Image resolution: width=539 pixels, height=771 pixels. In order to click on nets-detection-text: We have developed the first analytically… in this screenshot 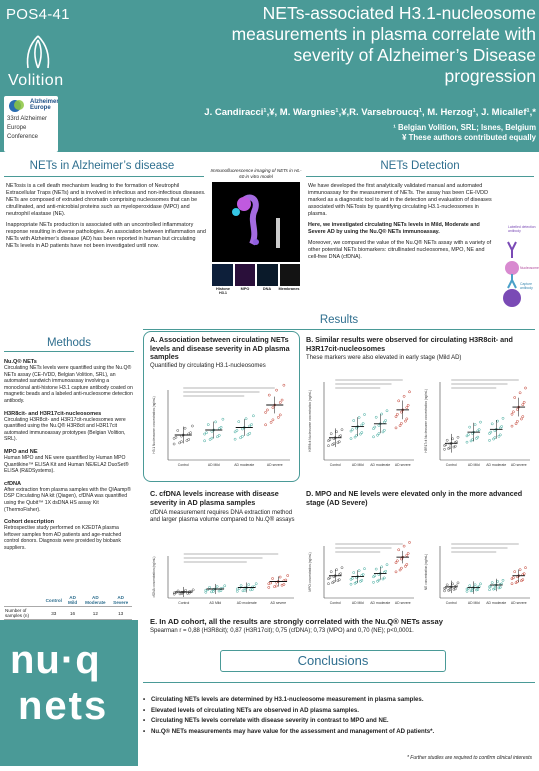, I will do `click(400, 224)`.